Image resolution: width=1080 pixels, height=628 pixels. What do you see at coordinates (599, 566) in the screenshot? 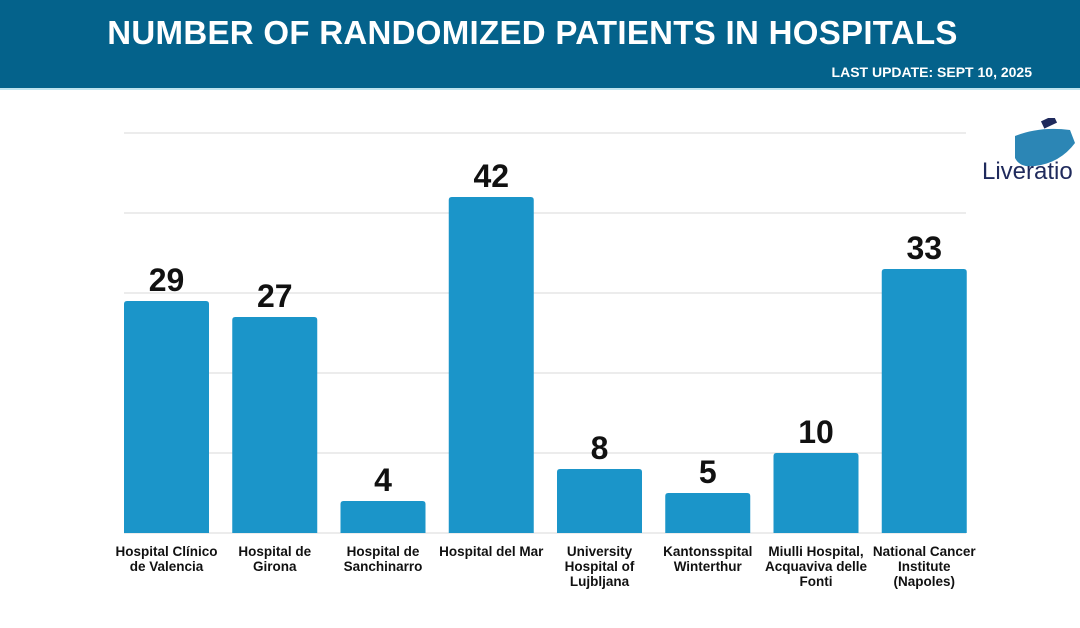
I see `category-label: University Hospital of Lujbljana` at bounding box center [599, 566].